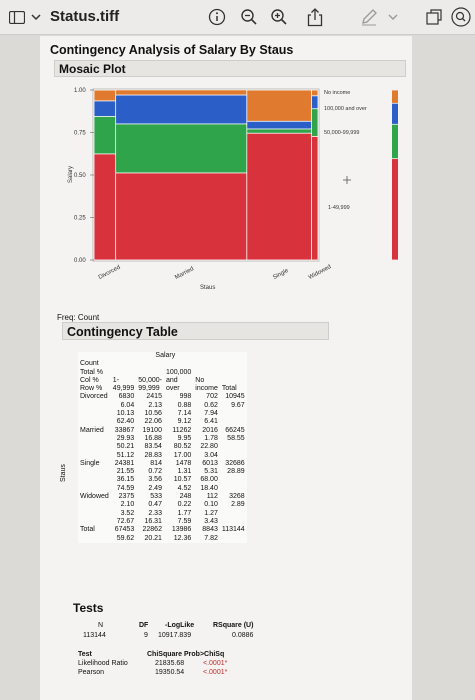 The width and height of the screenshot is (475, 700). I want to click on row-label-widowed: Widowed, so click(94, 497).